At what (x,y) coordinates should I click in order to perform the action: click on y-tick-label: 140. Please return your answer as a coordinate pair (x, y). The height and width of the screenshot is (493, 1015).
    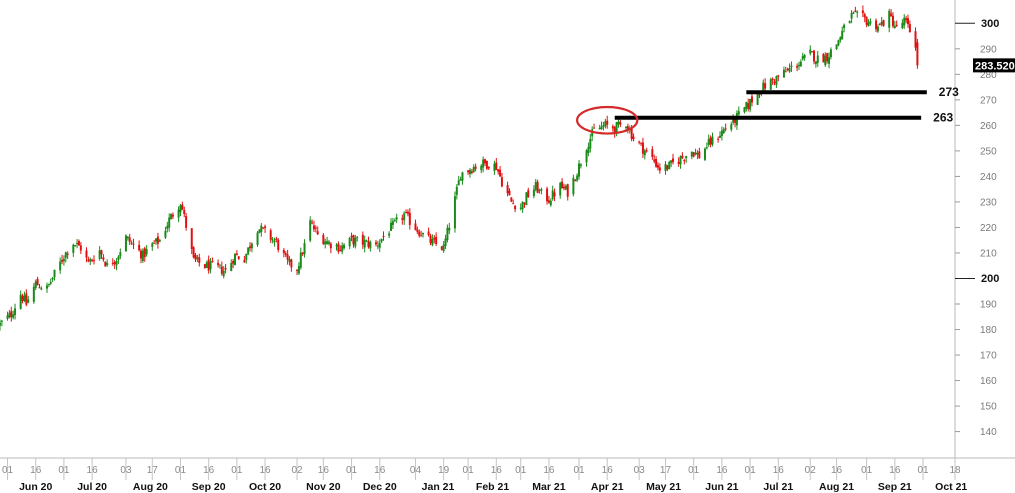
    Looking at the image, I should click on (988, 432).